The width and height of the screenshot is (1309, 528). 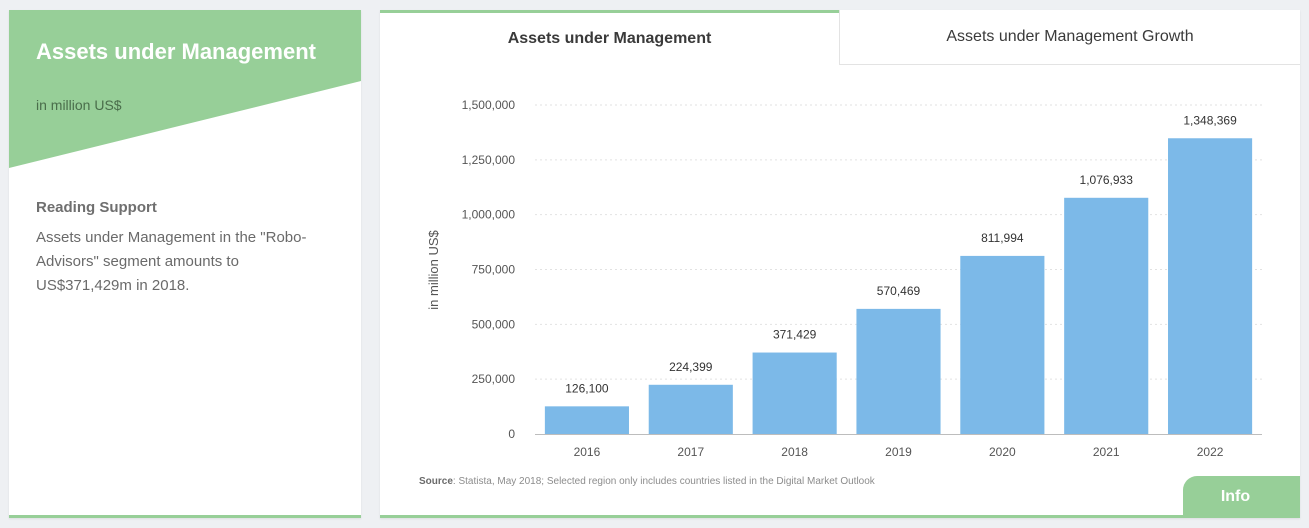 I want to click on data-label: 570,469, so click(x=899, y=291).